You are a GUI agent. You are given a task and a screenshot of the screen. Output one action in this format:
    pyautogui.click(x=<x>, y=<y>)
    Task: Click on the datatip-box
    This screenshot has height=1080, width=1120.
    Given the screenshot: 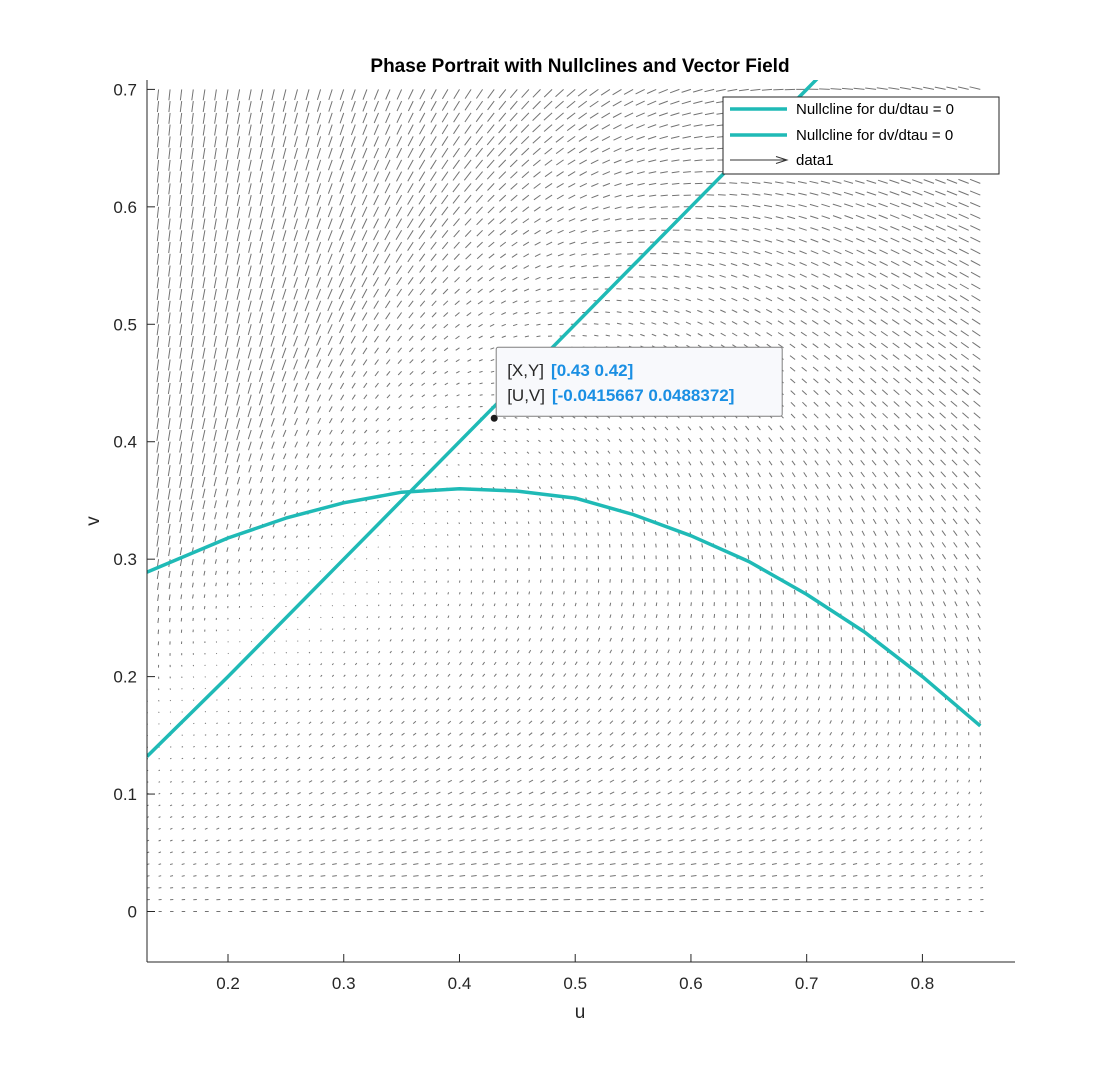 What is the action you would take?
    pyautogui.click(x=639, y=381)
    